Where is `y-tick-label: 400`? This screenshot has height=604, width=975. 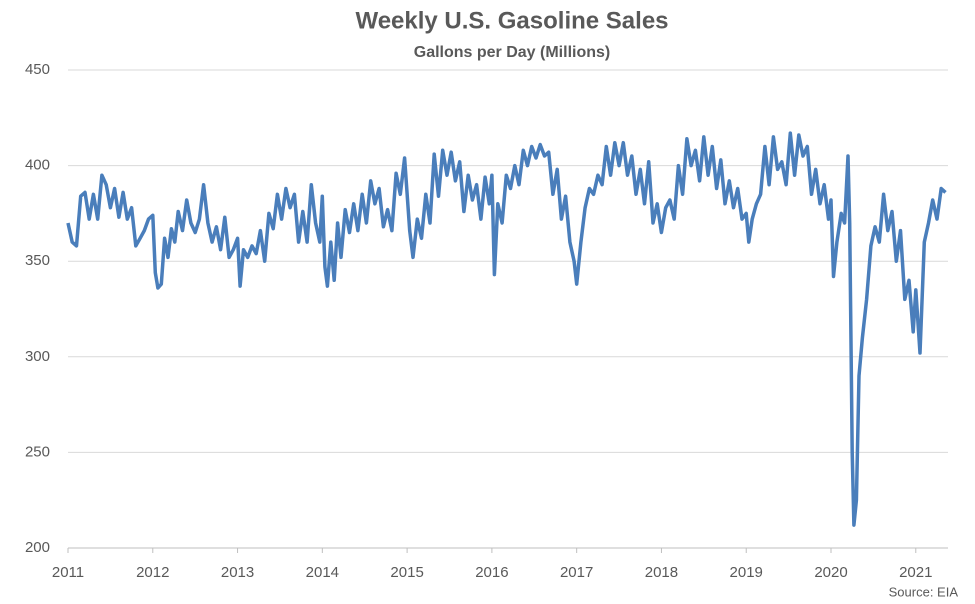
y-tick-label: 400 is located at coordinates (37, 165).